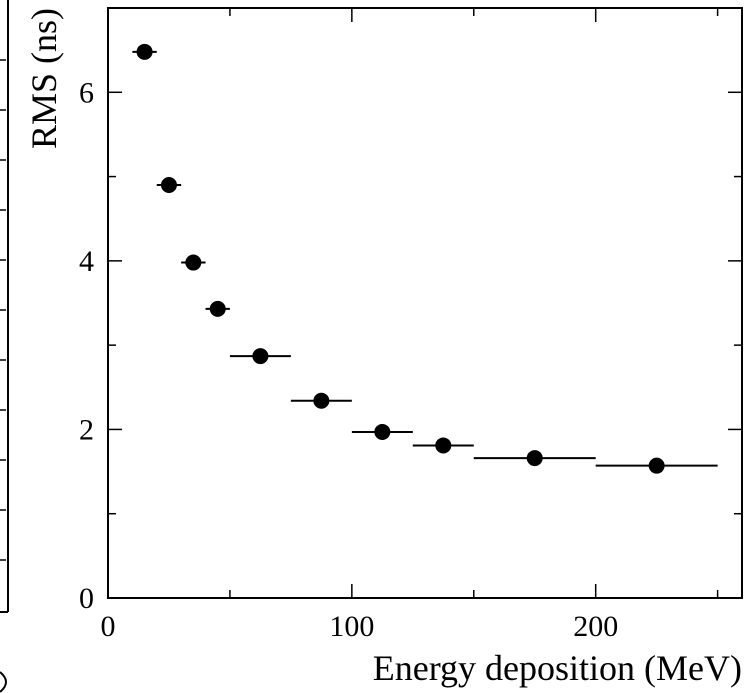 The height and width of the screenshot is (693, 745). I want to click on adjacent-panel-remnant, so click(4, 346).